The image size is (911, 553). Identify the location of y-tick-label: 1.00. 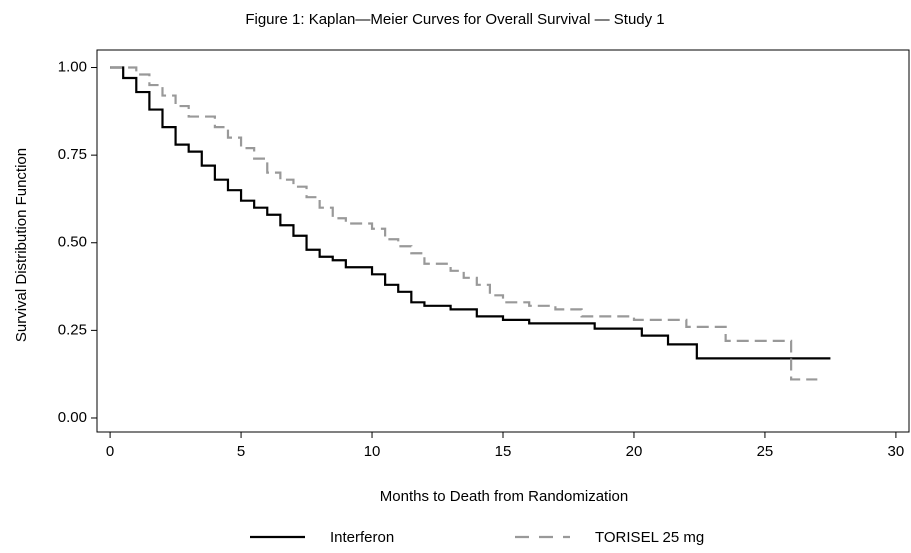
(72, 66).